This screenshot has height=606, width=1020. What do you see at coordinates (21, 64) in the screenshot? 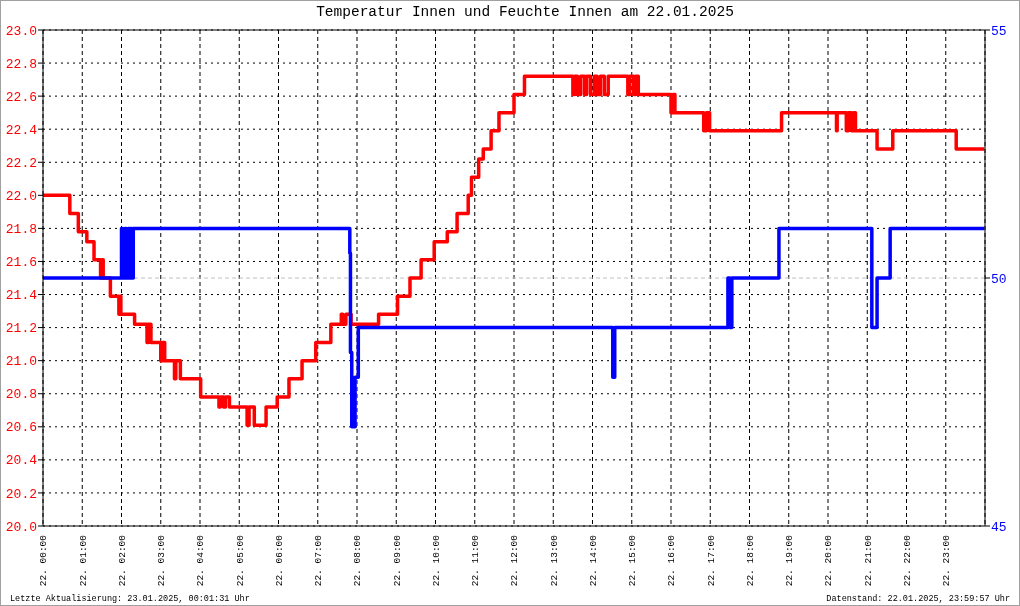
I see `y-tick-label: 22.8` at bounding box center [21, 64].